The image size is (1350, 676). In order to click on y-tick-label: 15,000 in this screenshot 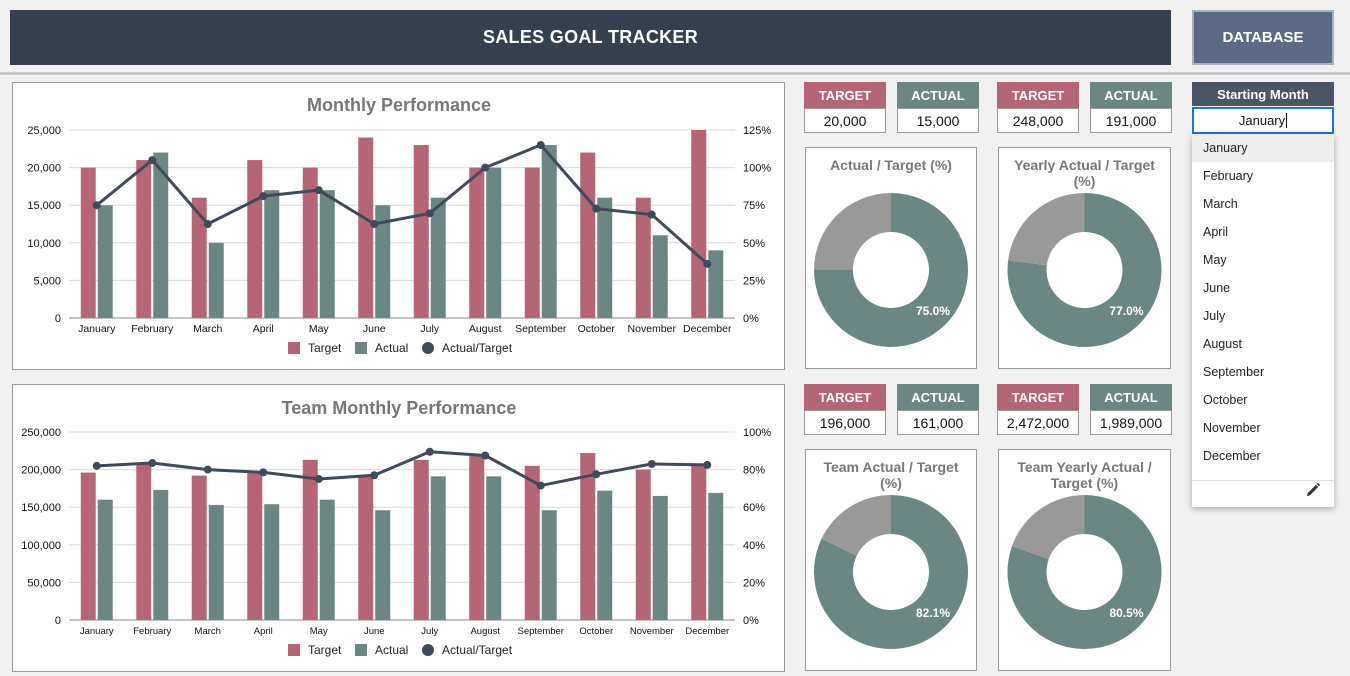, I will do `click(44, 206)`.